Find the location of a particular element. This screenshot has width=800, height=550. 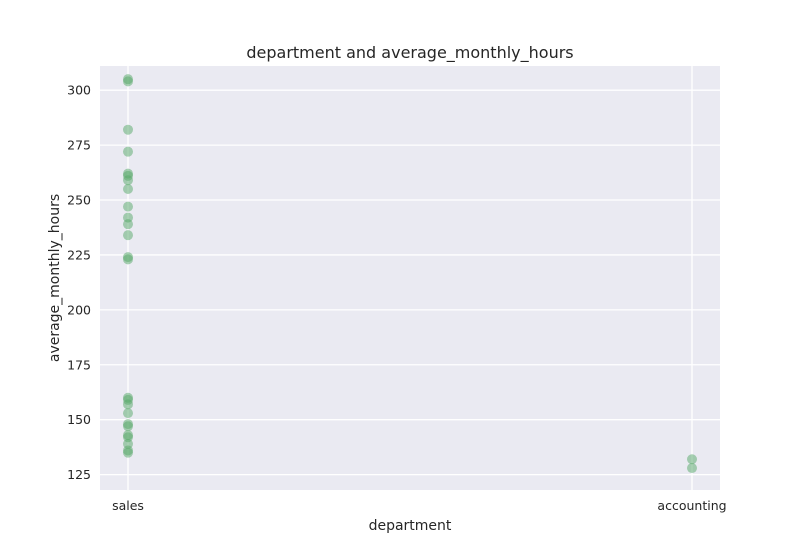

y-tick-label: 150 is located at coordinates (79, 419).